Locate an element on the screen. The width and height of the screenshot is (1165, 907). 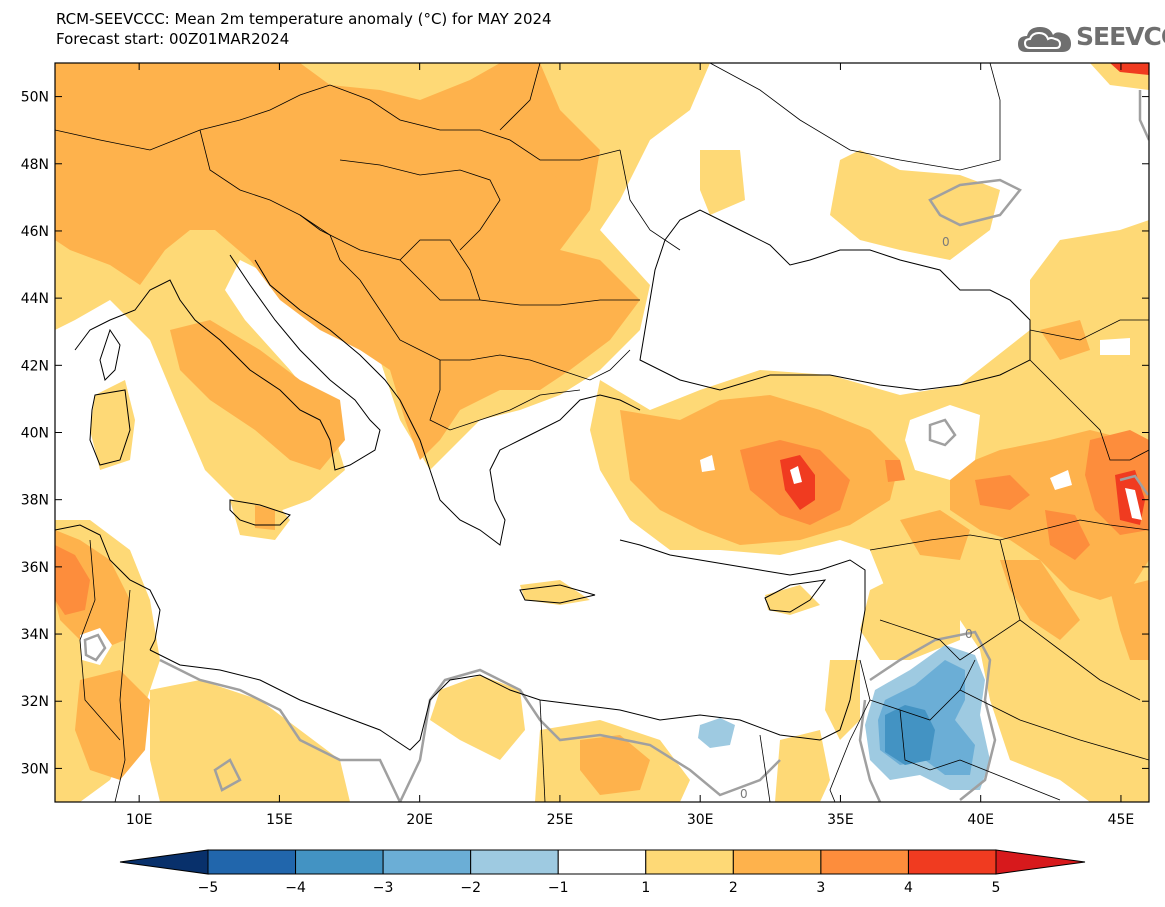
colorbar-tick-label: 2 is located at coordinates (733, 888).